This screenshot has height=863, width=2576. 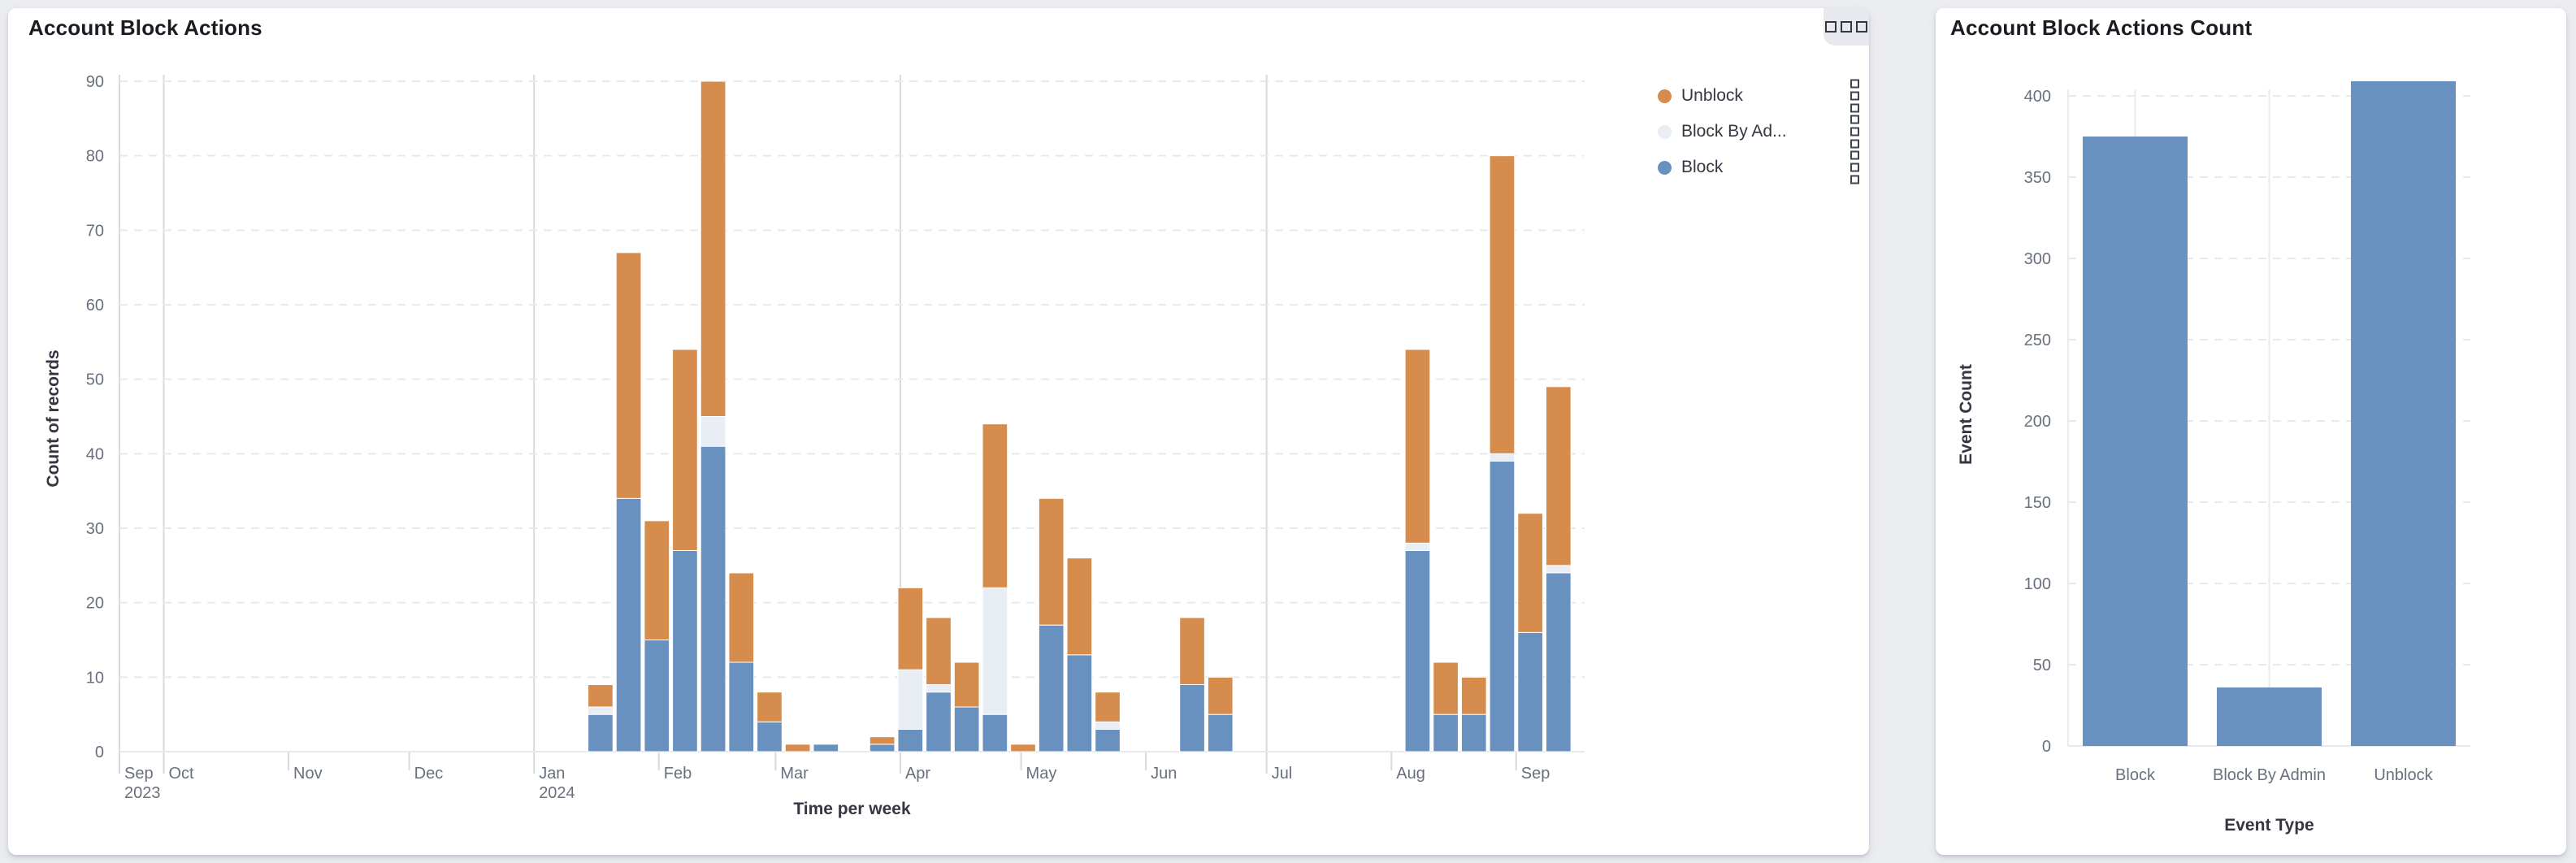 I want to click on bar-unblock, so click(x=2403, y=414).